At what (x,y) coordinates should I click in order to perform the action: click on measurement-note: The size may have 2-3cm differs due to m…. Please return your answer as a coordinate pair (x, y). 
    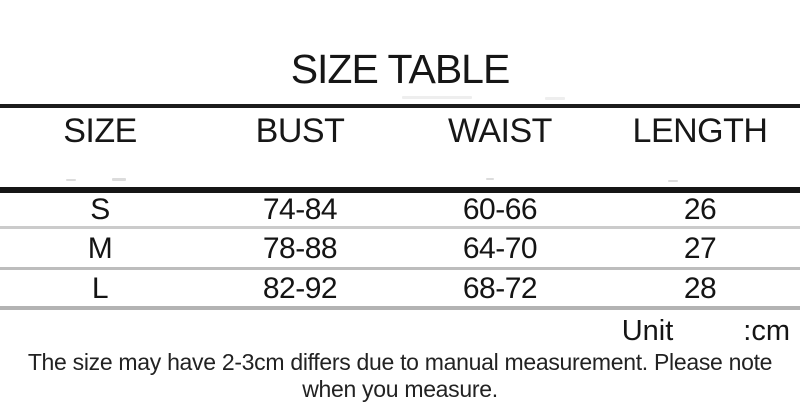
    Looking at the image, I should click on (400, 375).